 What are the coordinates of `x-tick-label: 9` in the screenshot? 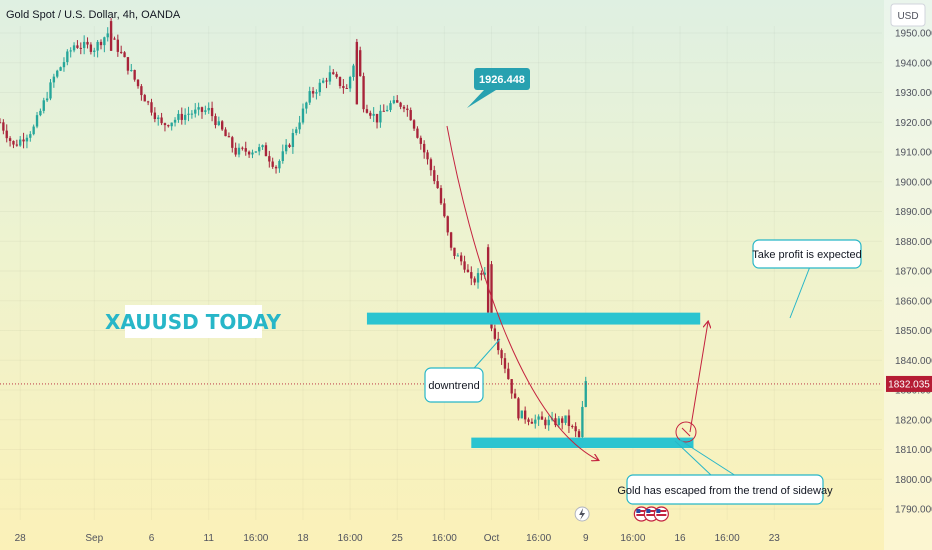 It's located at (586, 538).